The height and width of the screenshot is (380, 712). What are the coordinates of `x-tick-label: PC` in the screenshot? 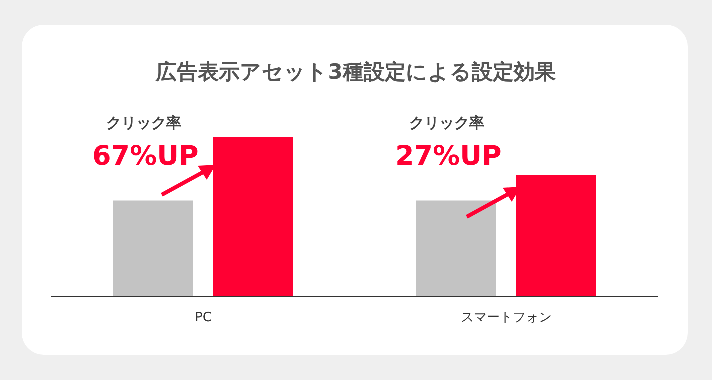 It's located at (203, 318).